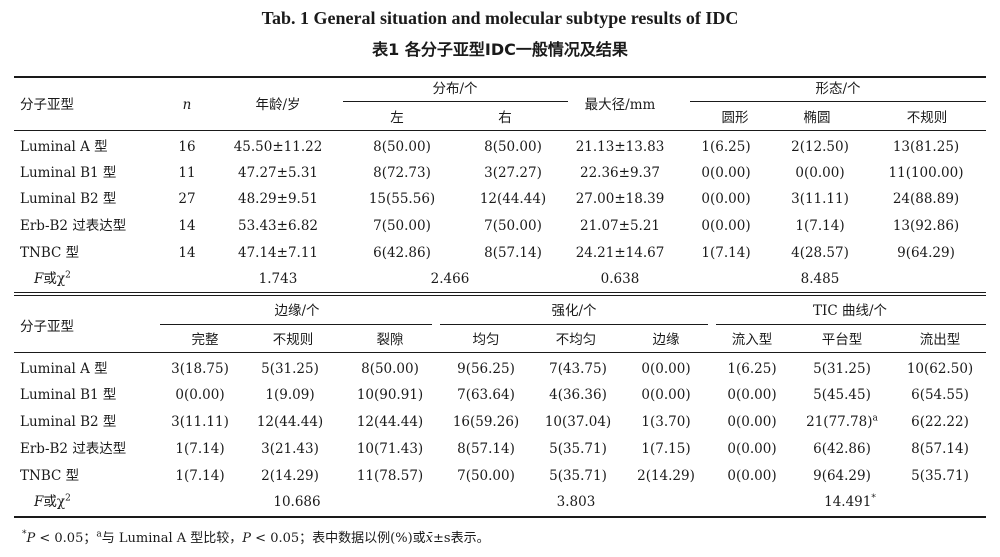 Image resolution: width=1000 pixels, height=557 pixels. What do you see at coordinates (820, 226) in the screenshot?
I see `cell-oval: 1(7.14)` at bounding box center [820, 226].